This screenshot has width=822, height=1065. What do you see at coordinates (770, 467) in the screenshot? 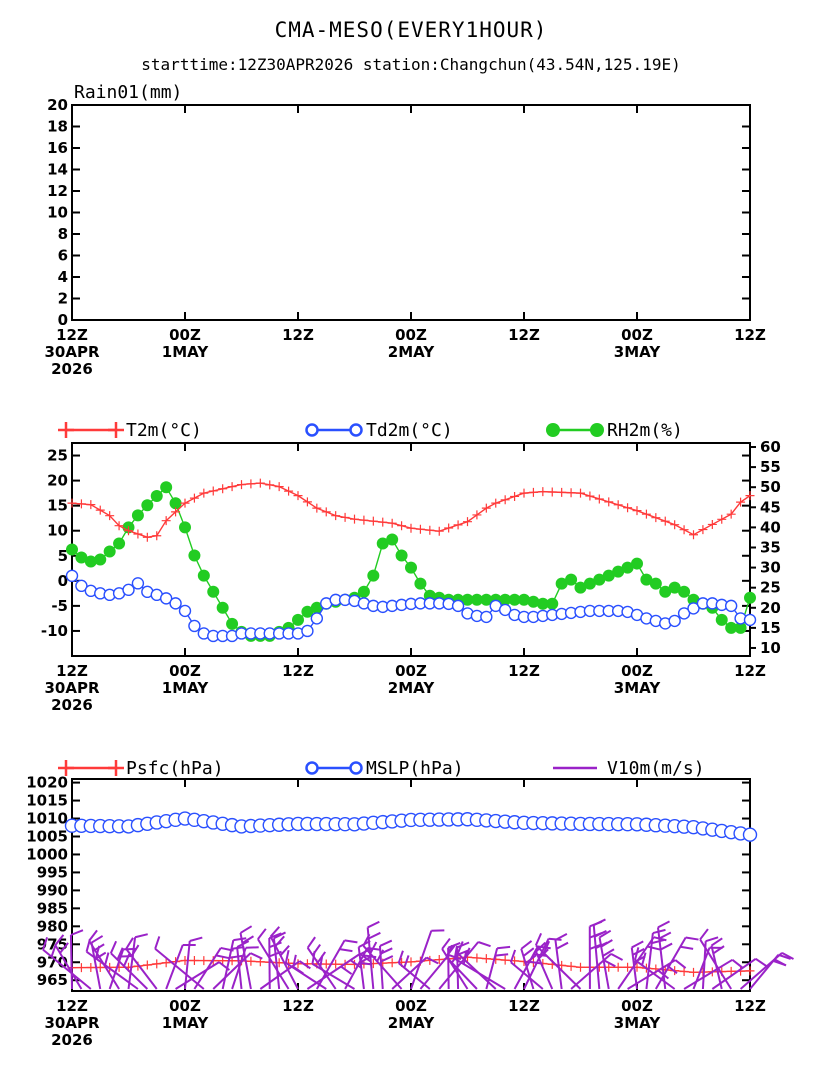
I see `y-right-tick-label: 55` at bounding box center [770, 467].